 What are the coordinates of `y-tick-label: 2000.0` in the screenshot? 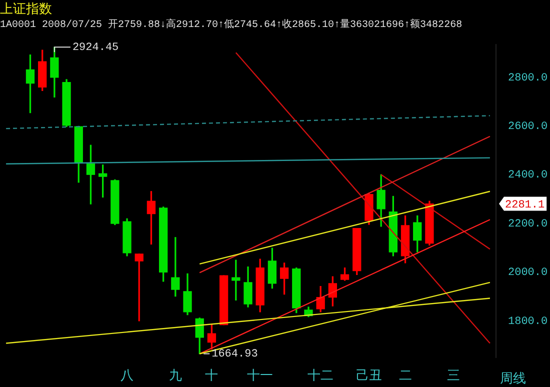 It's located at (528, 273).